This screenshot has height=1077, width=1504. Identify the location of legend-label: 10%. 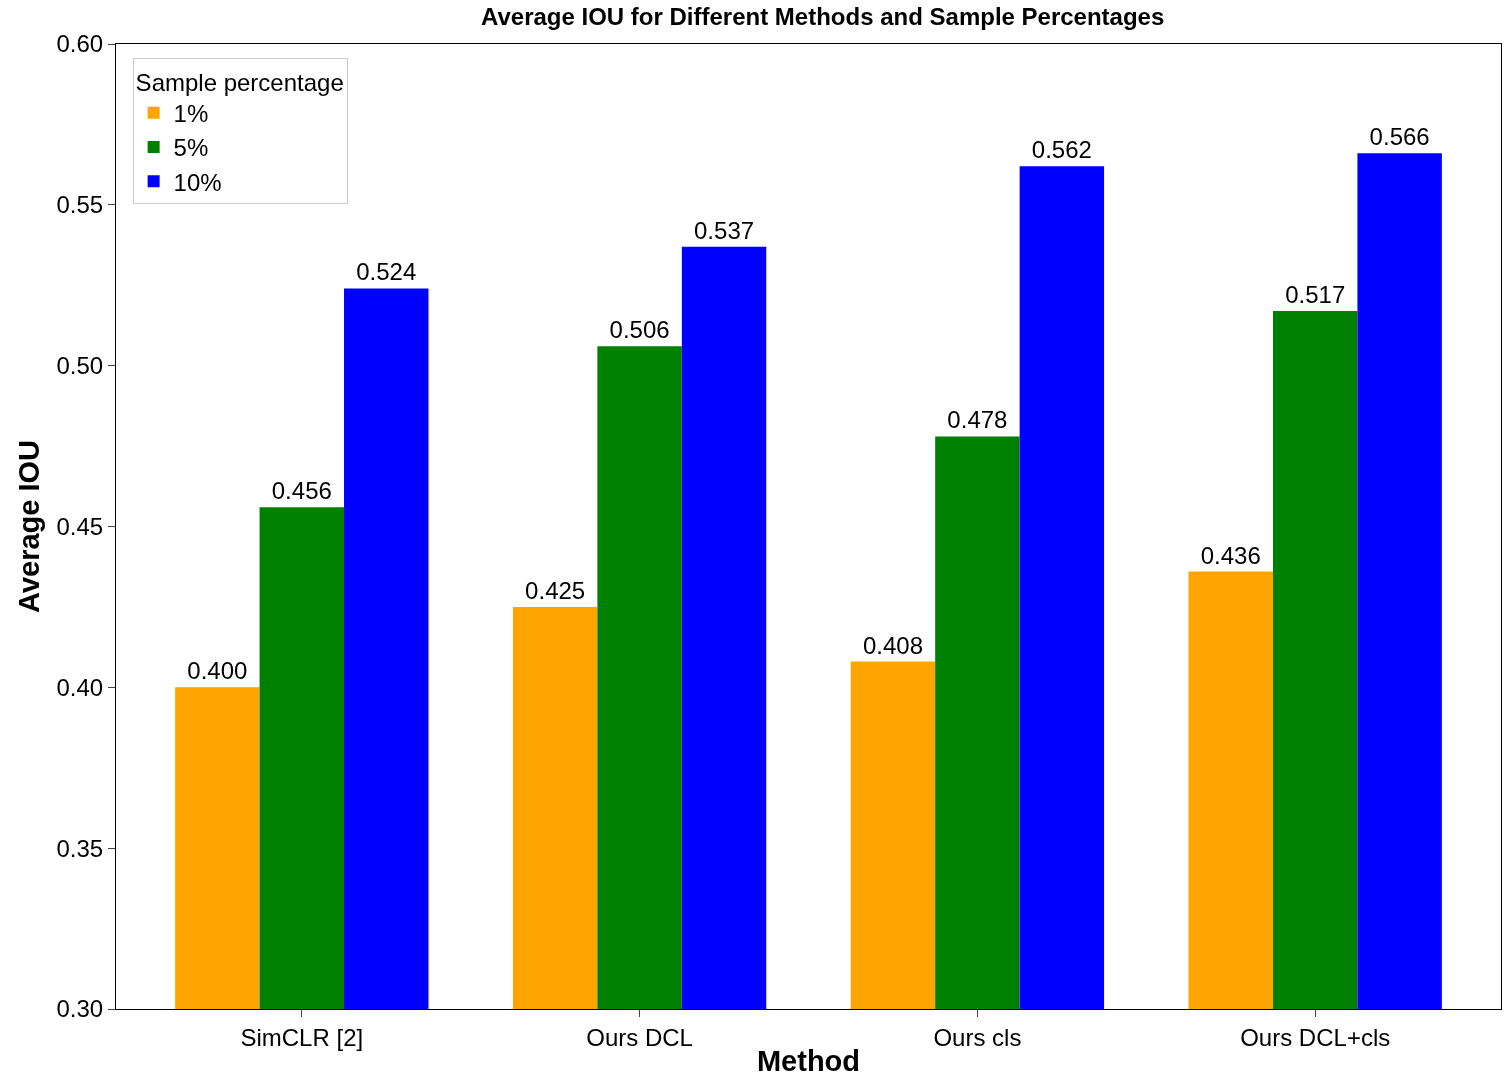
(197, 182).